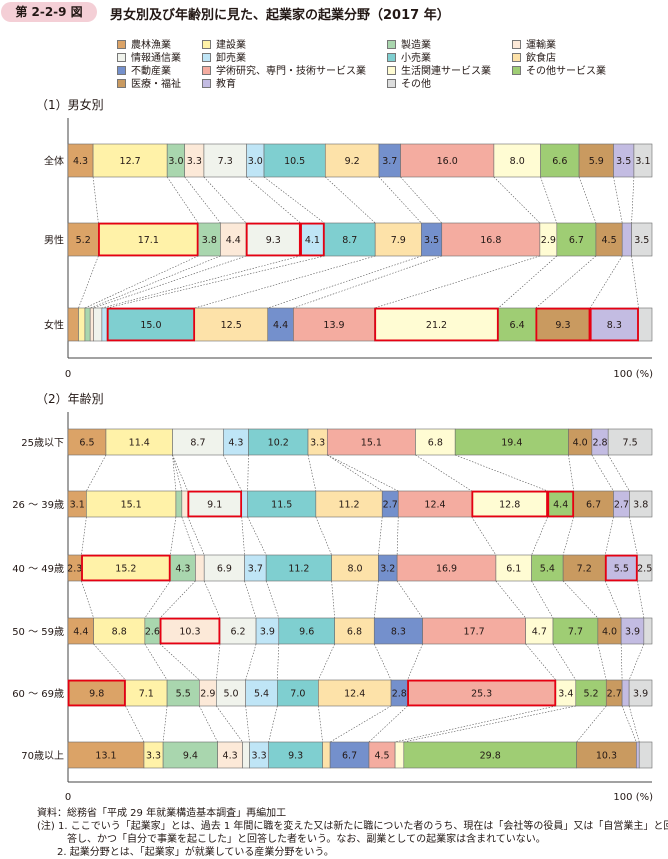  What do you see at coordinates (183, 694) in the screenshot?
I see `data-label: 5.5` at bounding box center [183, 694].